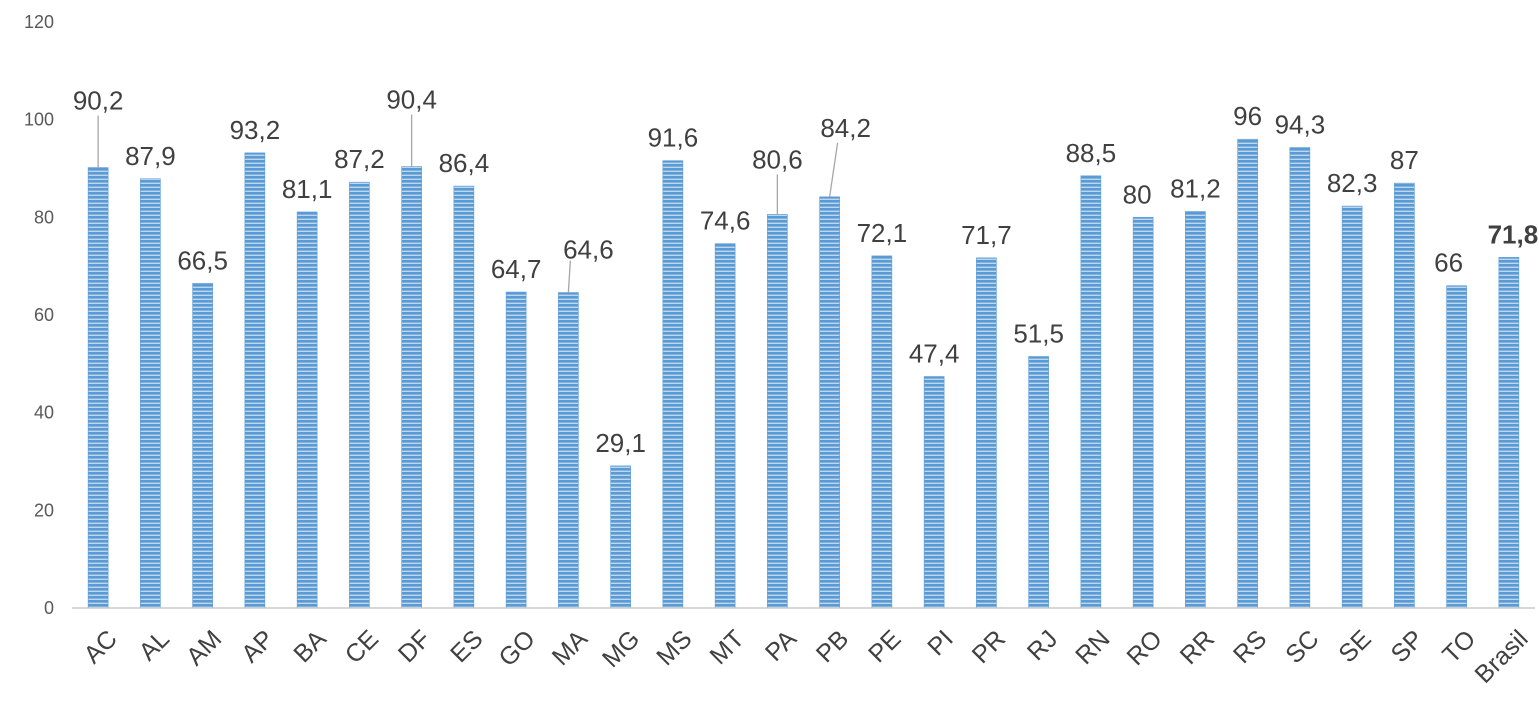  What do you see at coordinates (1137, 194) in the screenshot?
I see `data-label-ro: 80` at bounding box center [1137, 194].